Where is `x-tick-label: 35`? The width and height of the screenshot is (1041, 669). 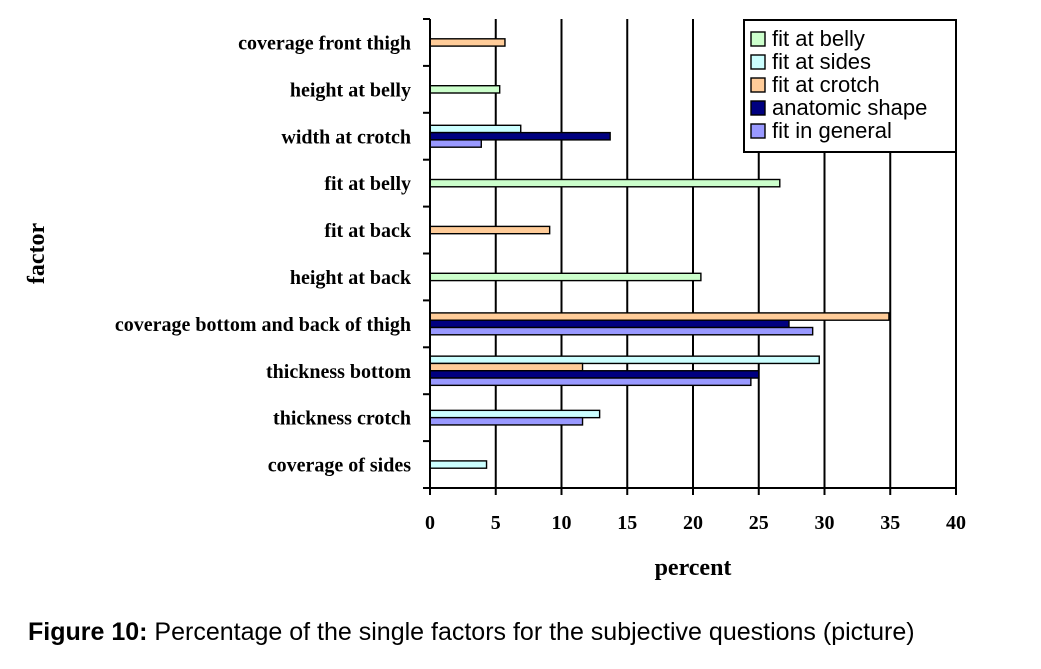
x-tick-label: 35 is located at coordinates (890, 523).